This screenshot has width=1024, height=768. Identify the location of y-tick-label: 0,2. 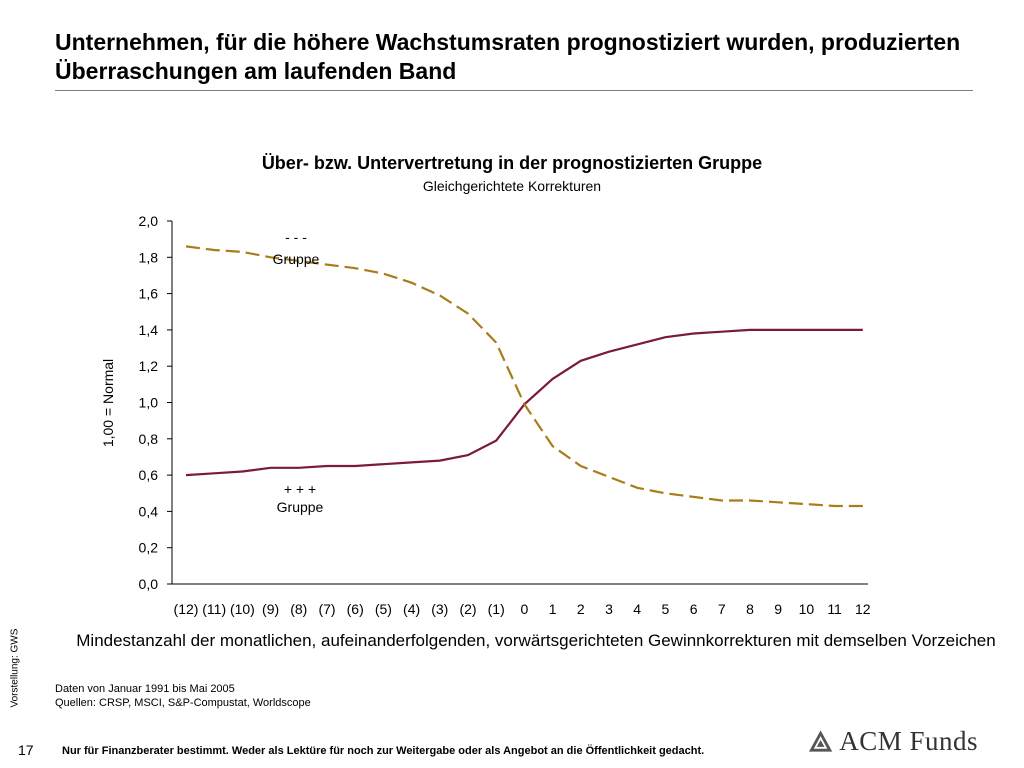
(149, 548).